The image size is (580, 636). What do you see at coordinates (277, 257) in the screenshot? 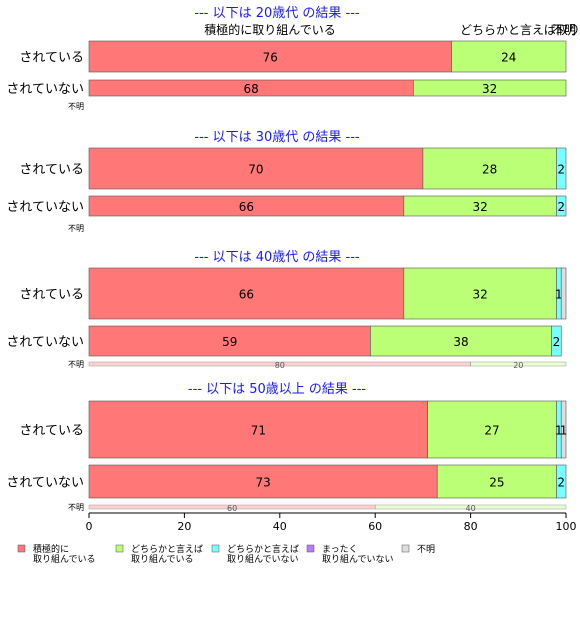
I see `group-title: --- 以下は 40歳代 の結果 ---` at bounding box center [277, 257].